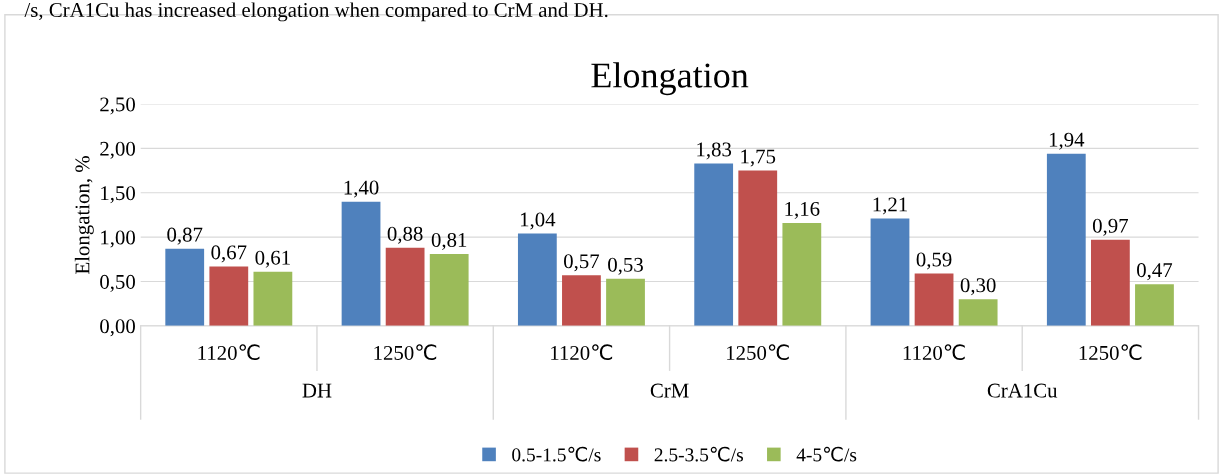 This screenshot has height=475, width=1223. What do you see at coordinates (229, 254) in the screenshot?
I see `data-label: 0,67` at bounding box center [229, 254].